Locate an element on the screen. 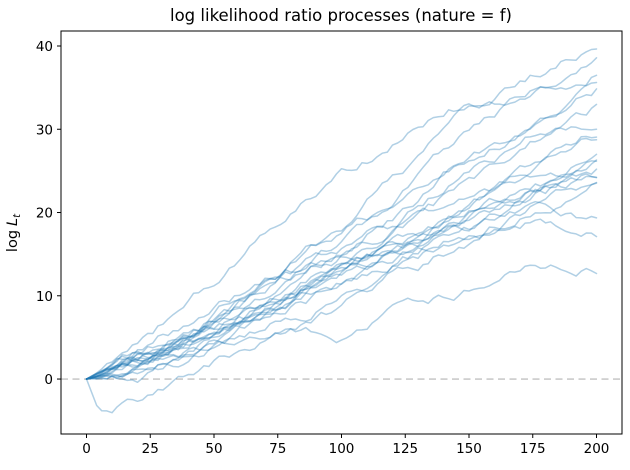 This screenshot has height=470, width=630. x-tick-label: 50 is located at coordinates (213, 449).